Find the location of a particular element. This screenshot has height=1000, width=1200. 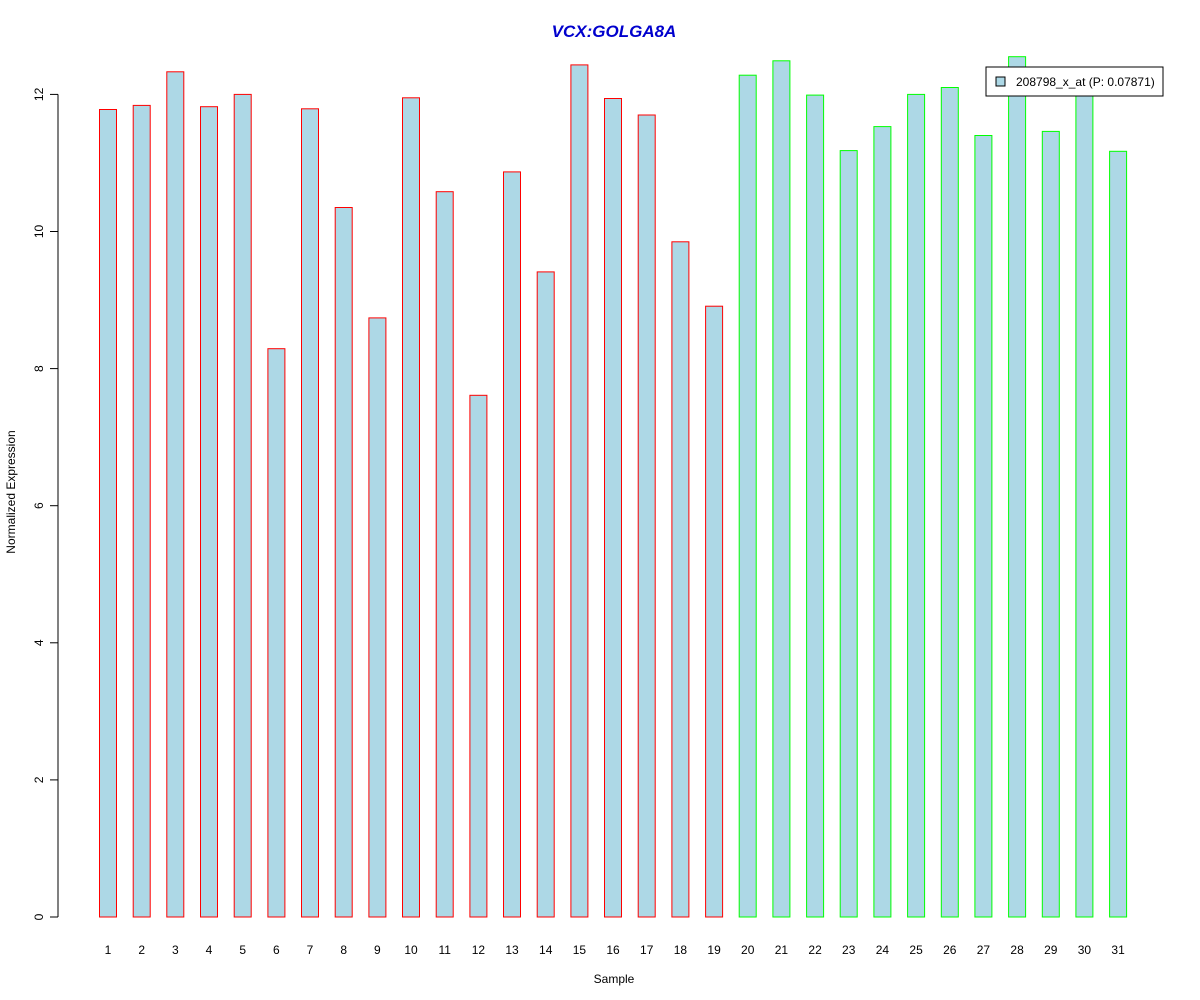

x-tick-label-21: 21 is located at coordinates (782, 950).